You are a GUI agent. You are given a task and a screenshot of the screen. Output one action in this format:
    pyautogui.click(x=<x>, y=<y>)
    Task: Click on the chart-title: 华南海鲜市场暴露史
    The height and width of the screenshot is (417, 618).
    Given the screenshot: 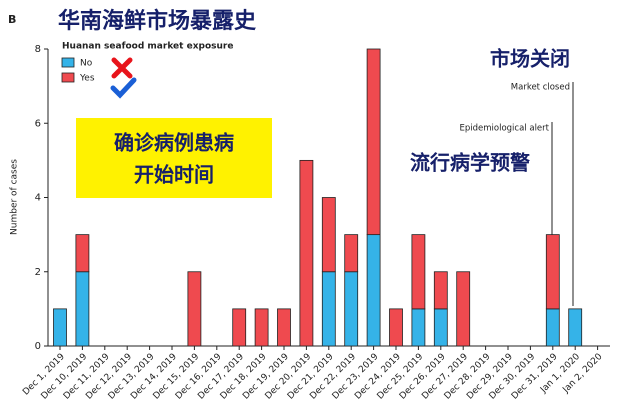 What is the action you would take?
    pyautogui.click(x=157, y=21)
    